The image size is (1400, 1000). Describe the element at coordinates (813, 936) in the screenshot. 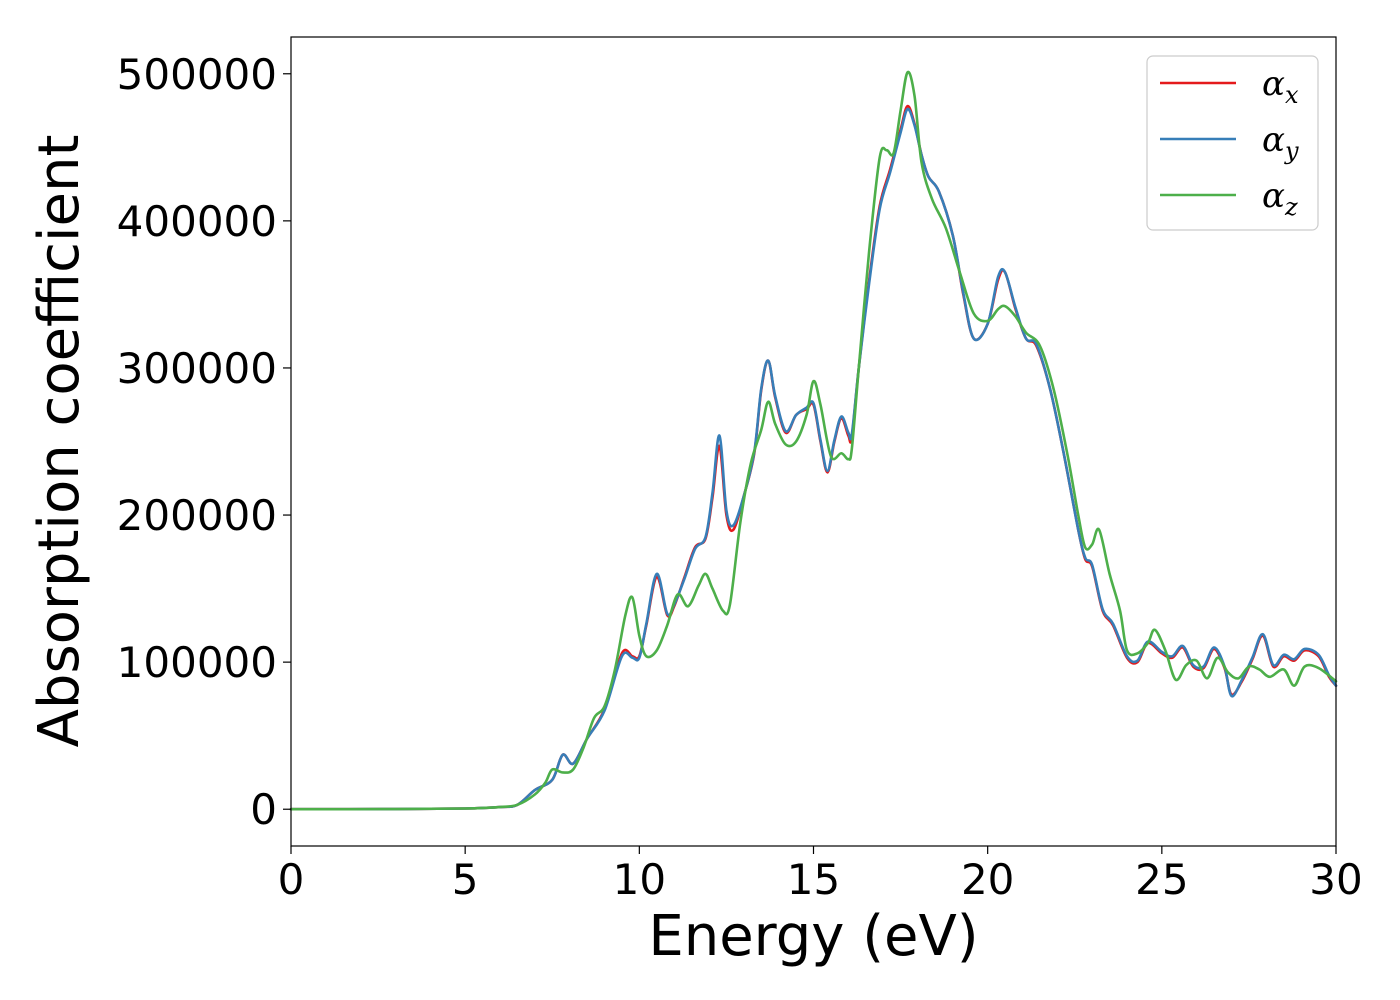

I see `x-axis-title: Energy (eV)` at that location.